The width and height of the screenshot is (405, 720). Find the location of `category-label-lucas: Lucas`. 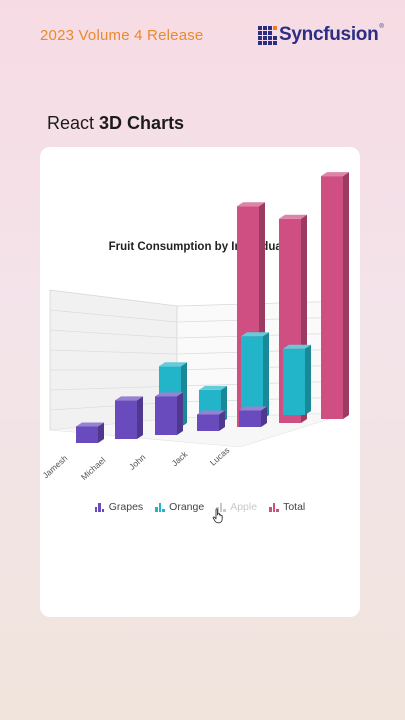

category-label-lucas: Lucas is located at coordinates (220, 456).